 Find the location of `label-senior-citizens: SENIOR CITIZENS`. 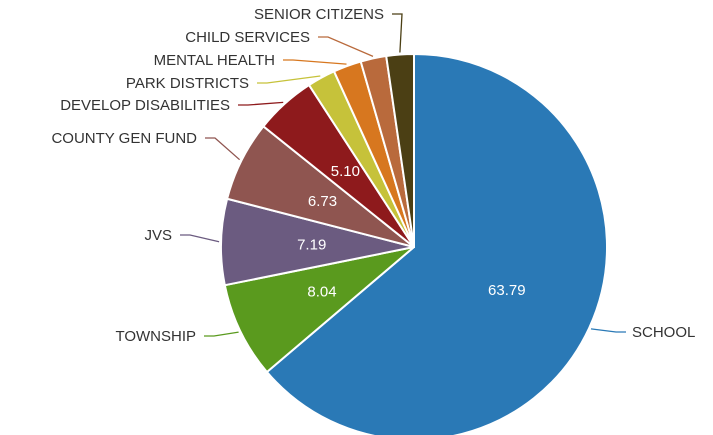

label-senior-citizens: SENIOR CITIZENS is located at coordinates (319, 14).